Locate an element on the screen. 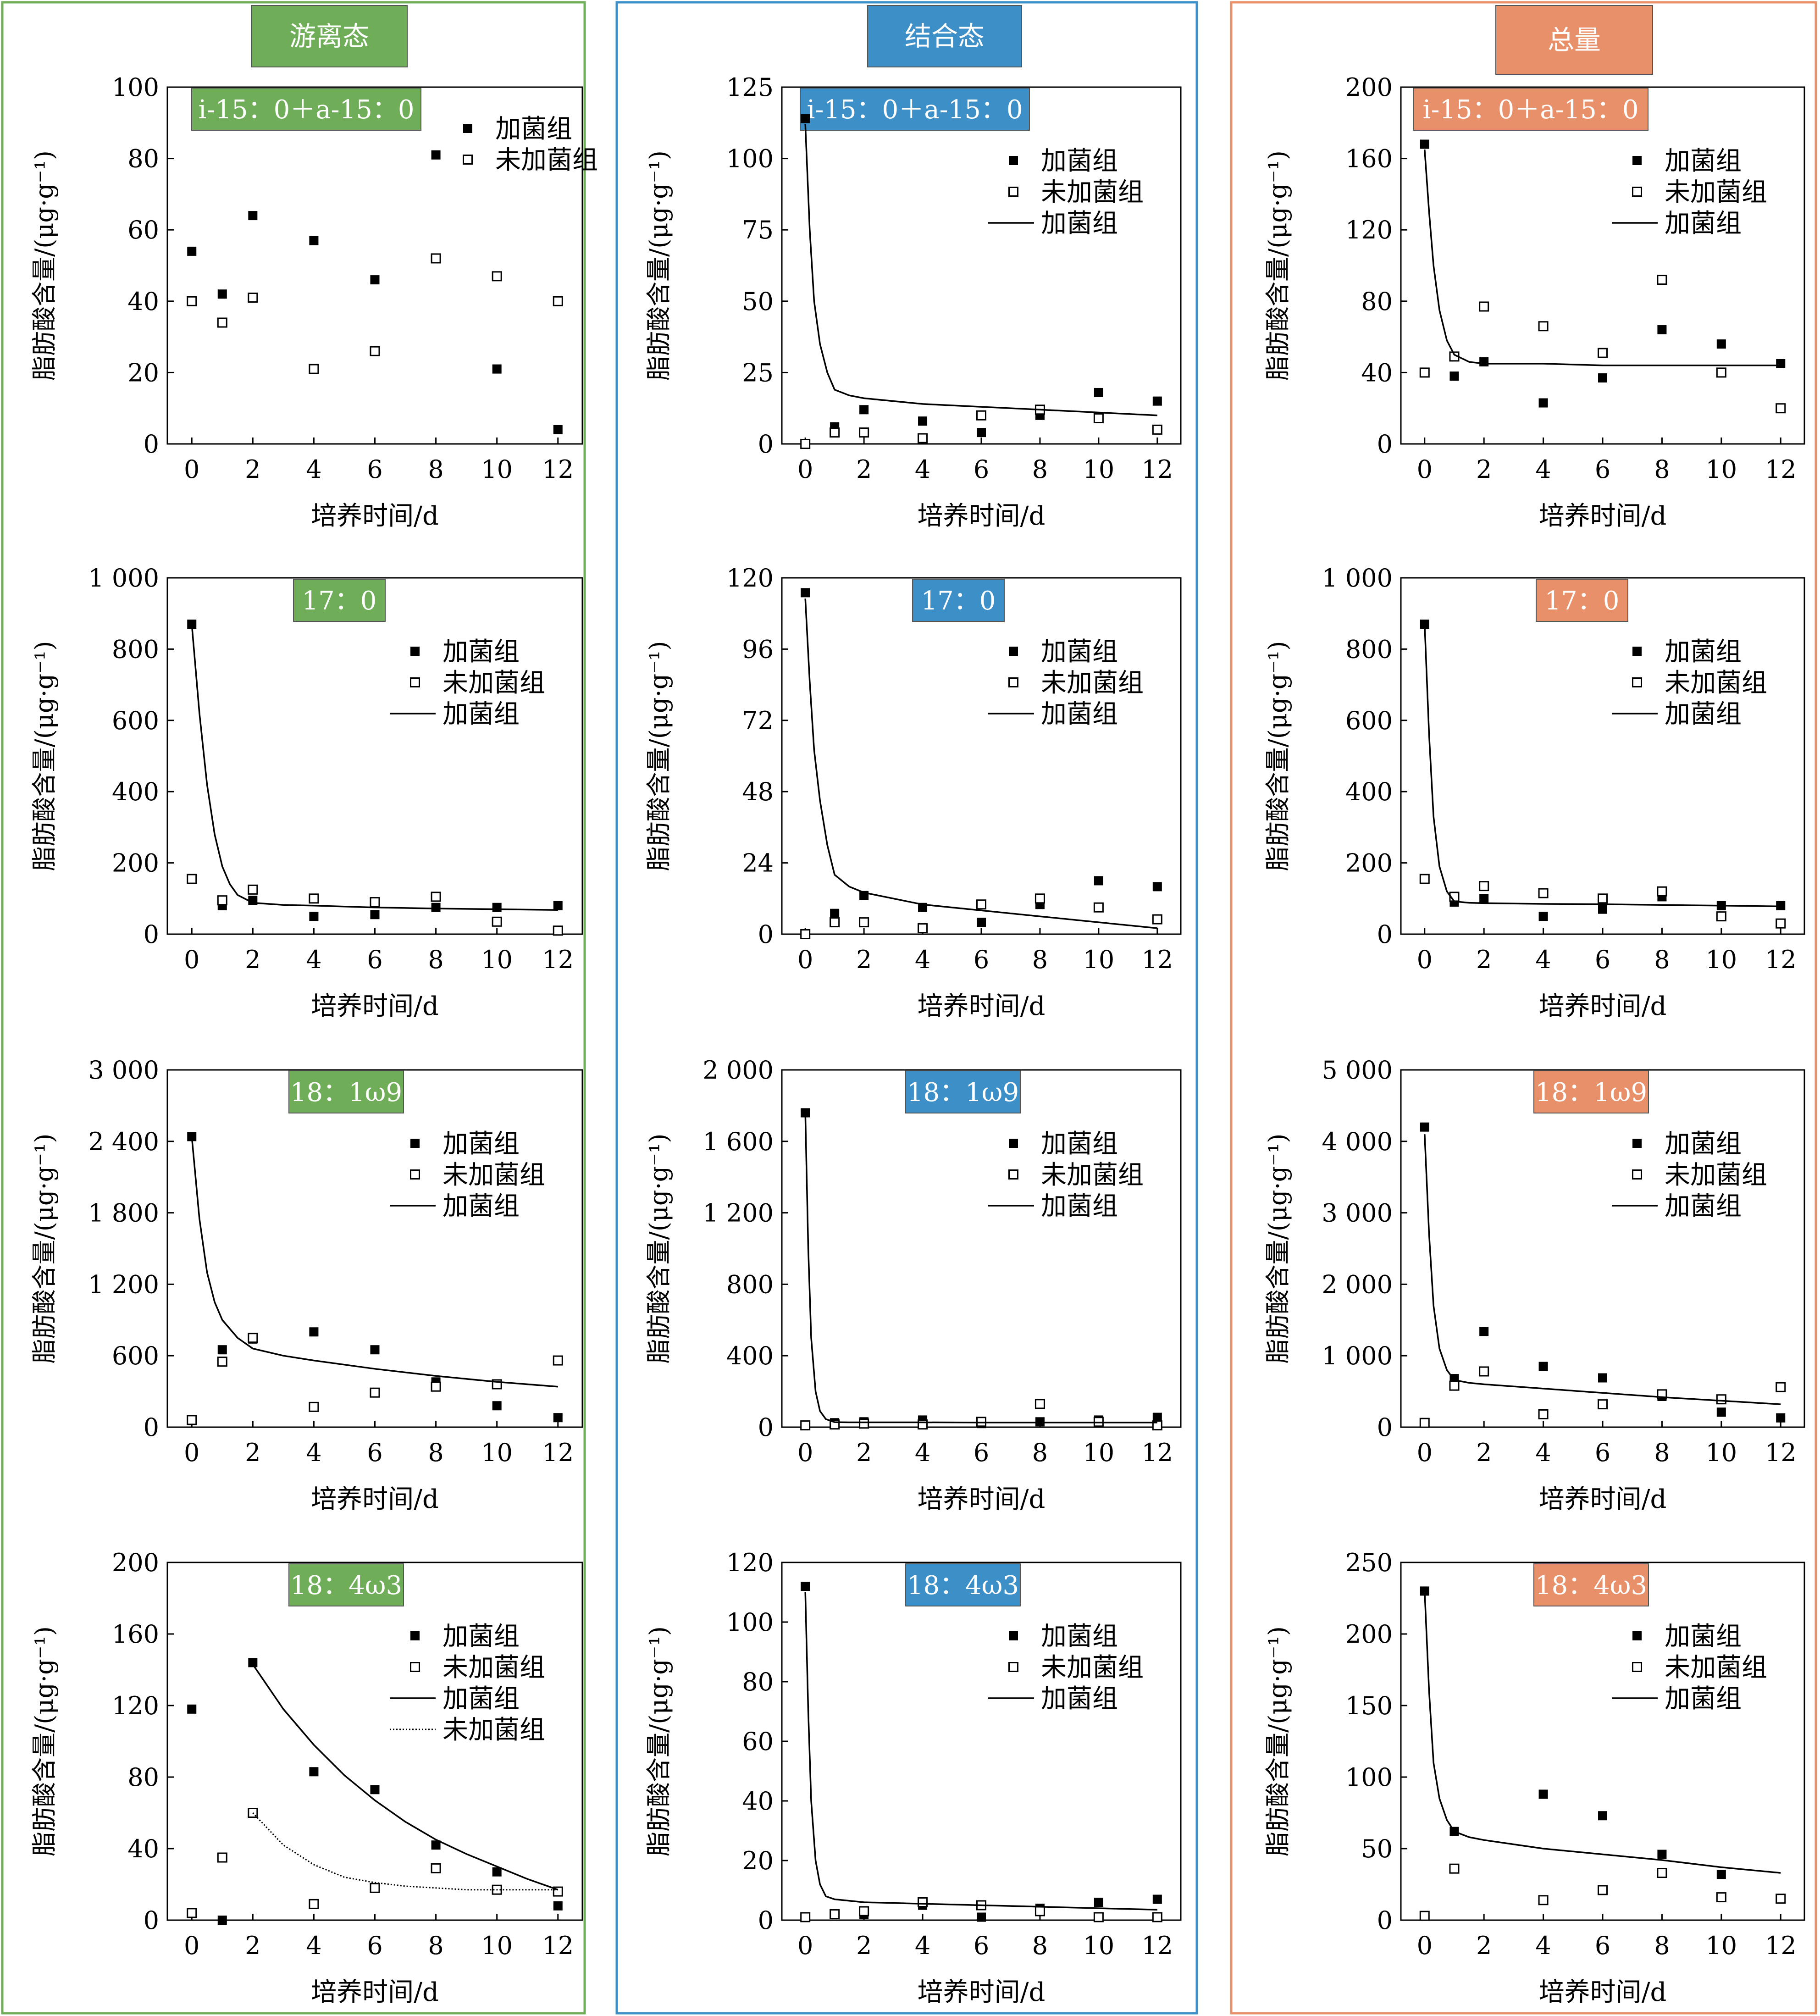 The height and width of the screenshot is (2016, 1820). y-axis-label: 脂肪酸含量/(μg·g⁻¹) is located at coordinates (658, 1249).